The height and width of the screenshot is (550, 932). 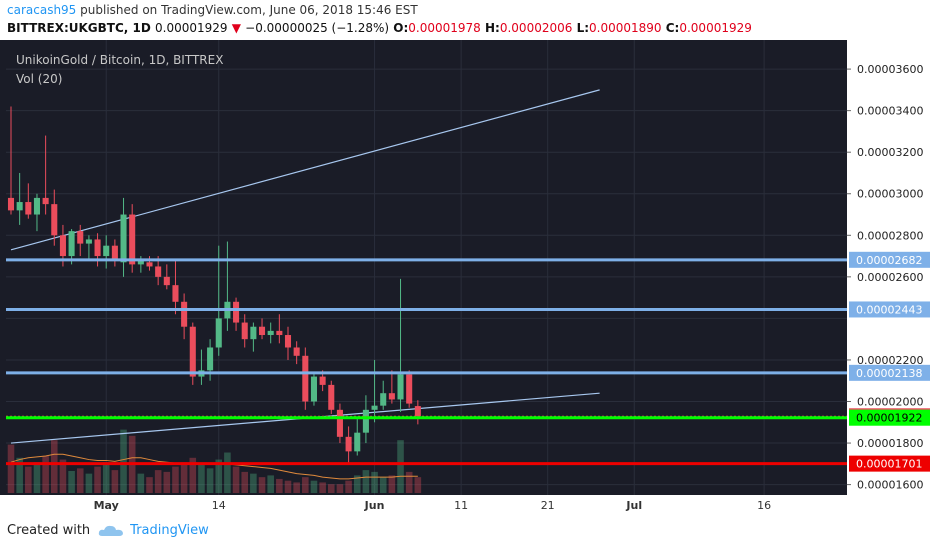 What do you see at coordinates (111, 530) in the screenshot?
I see `tradingview-cloud-icon` at bounding box center [111, 530].